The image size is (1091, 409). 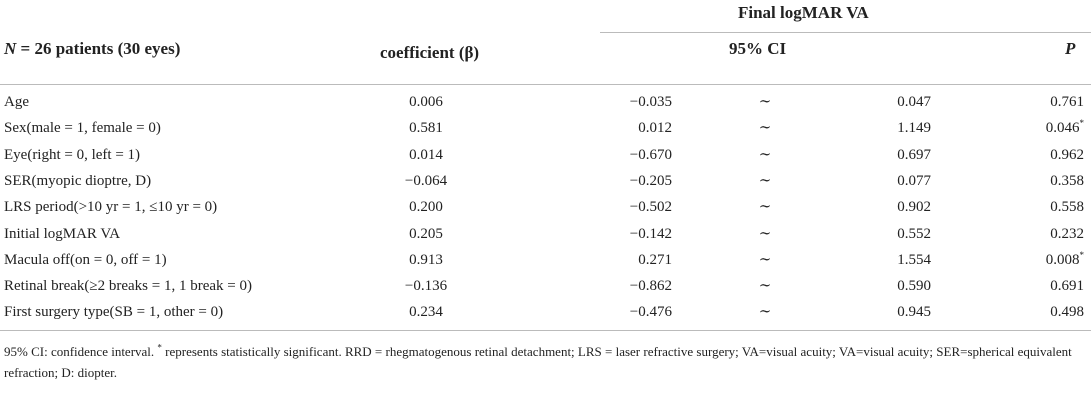 I want to click on cell-p-value-text: 0.232, so click(x=1067, y=233).